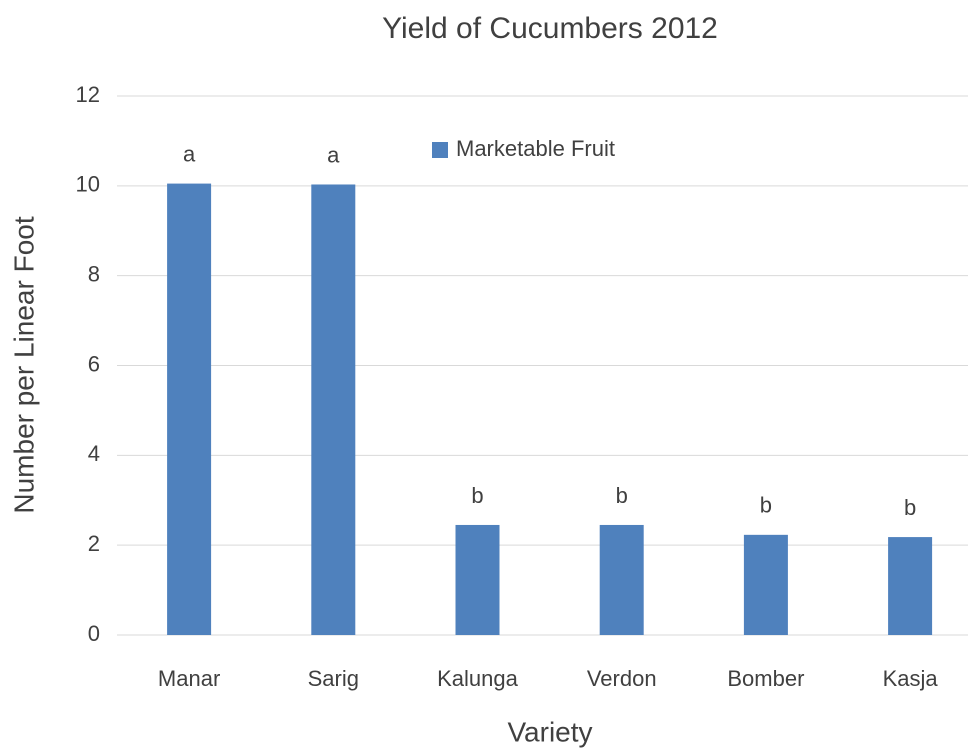 This screenshot has width=971, height=748. I want to click on y-tick-label: 0, so click(94, 633).